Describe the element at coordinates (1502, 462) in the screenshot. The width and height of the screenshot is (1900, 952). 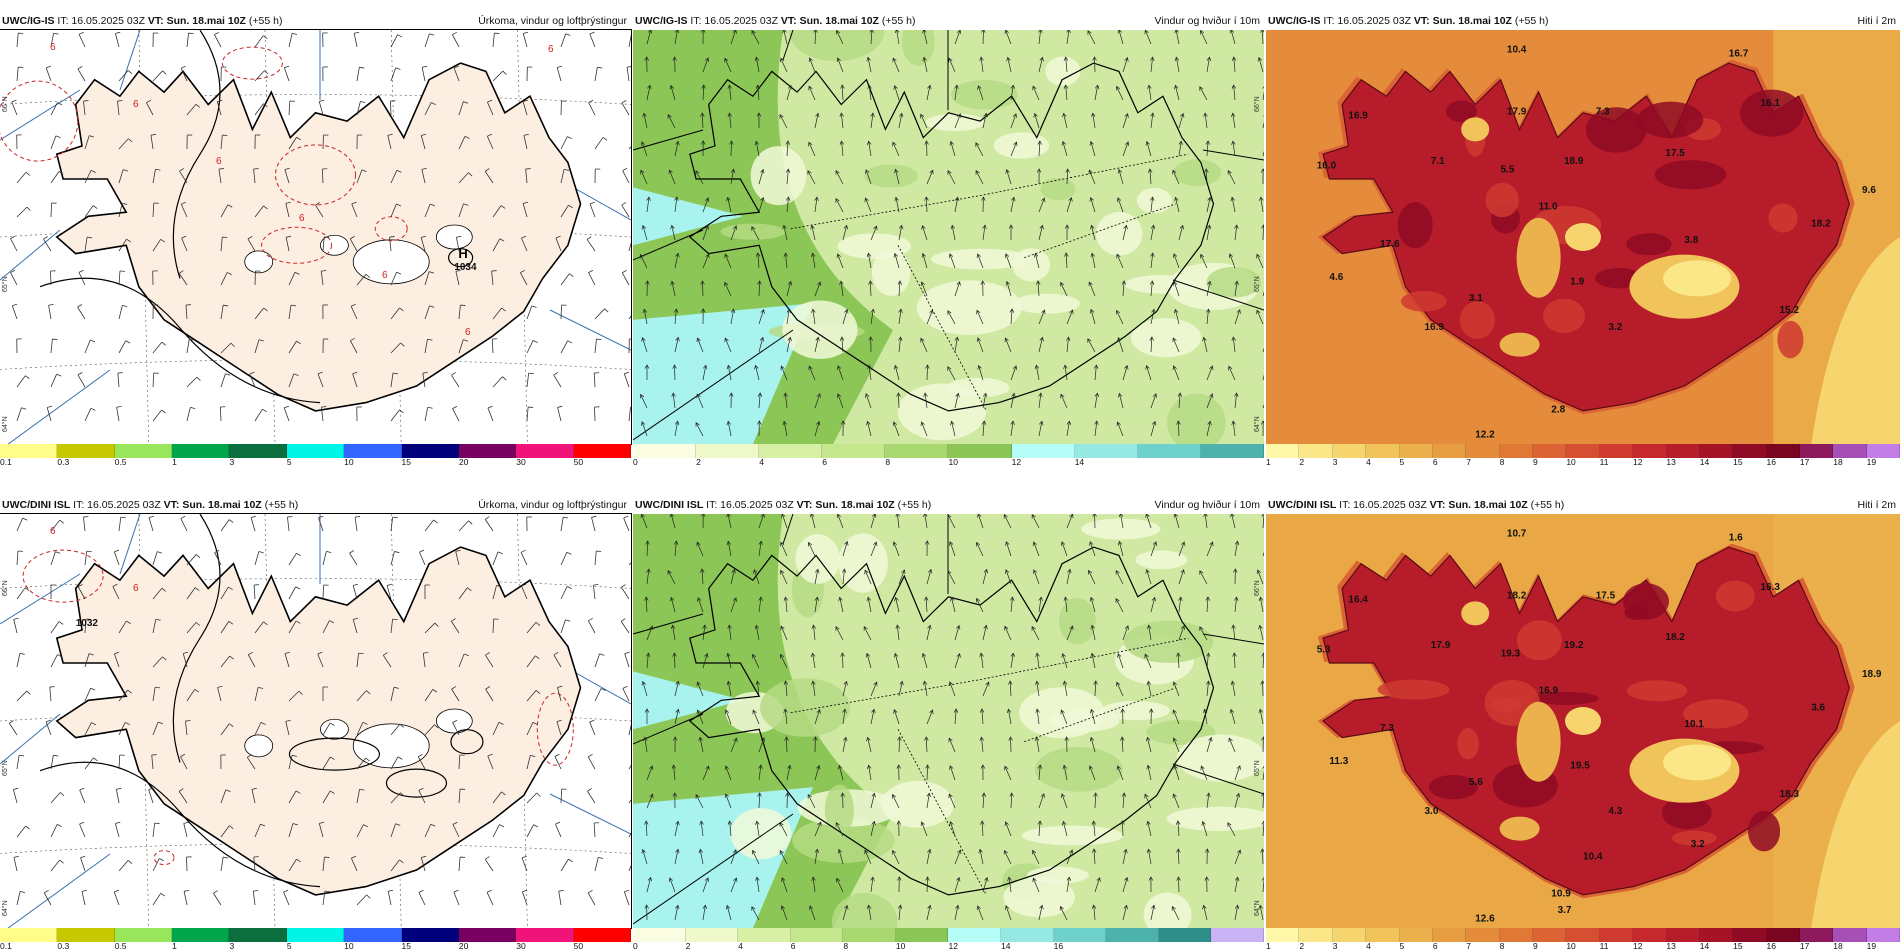
I see `colorbar-tick-label: 8` at that location.